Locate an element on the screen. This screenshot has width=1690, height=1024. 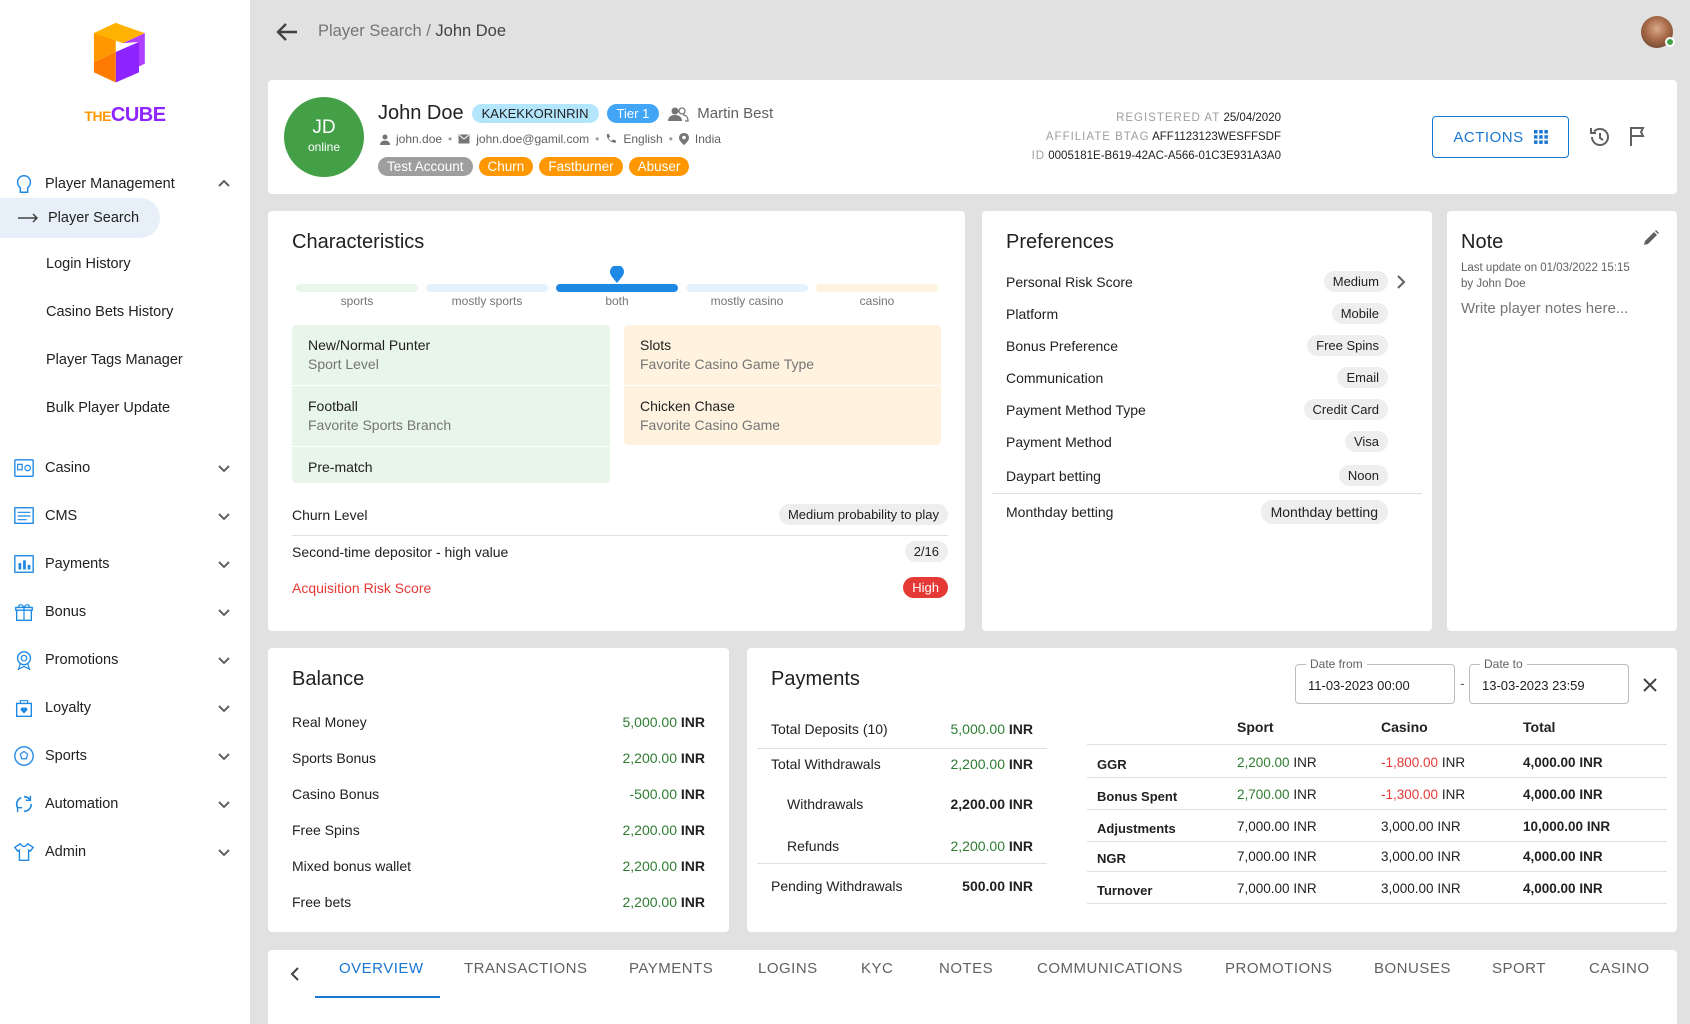
row-label: Real Money is located at coordinates (329, 722).